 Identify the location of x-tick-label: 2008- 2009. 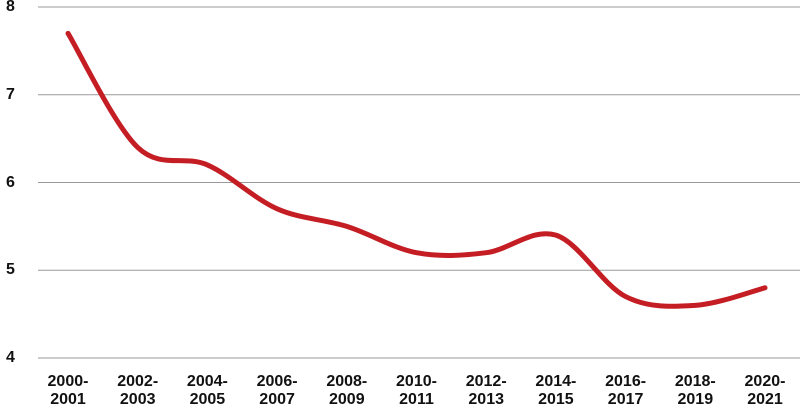
(347, 390).